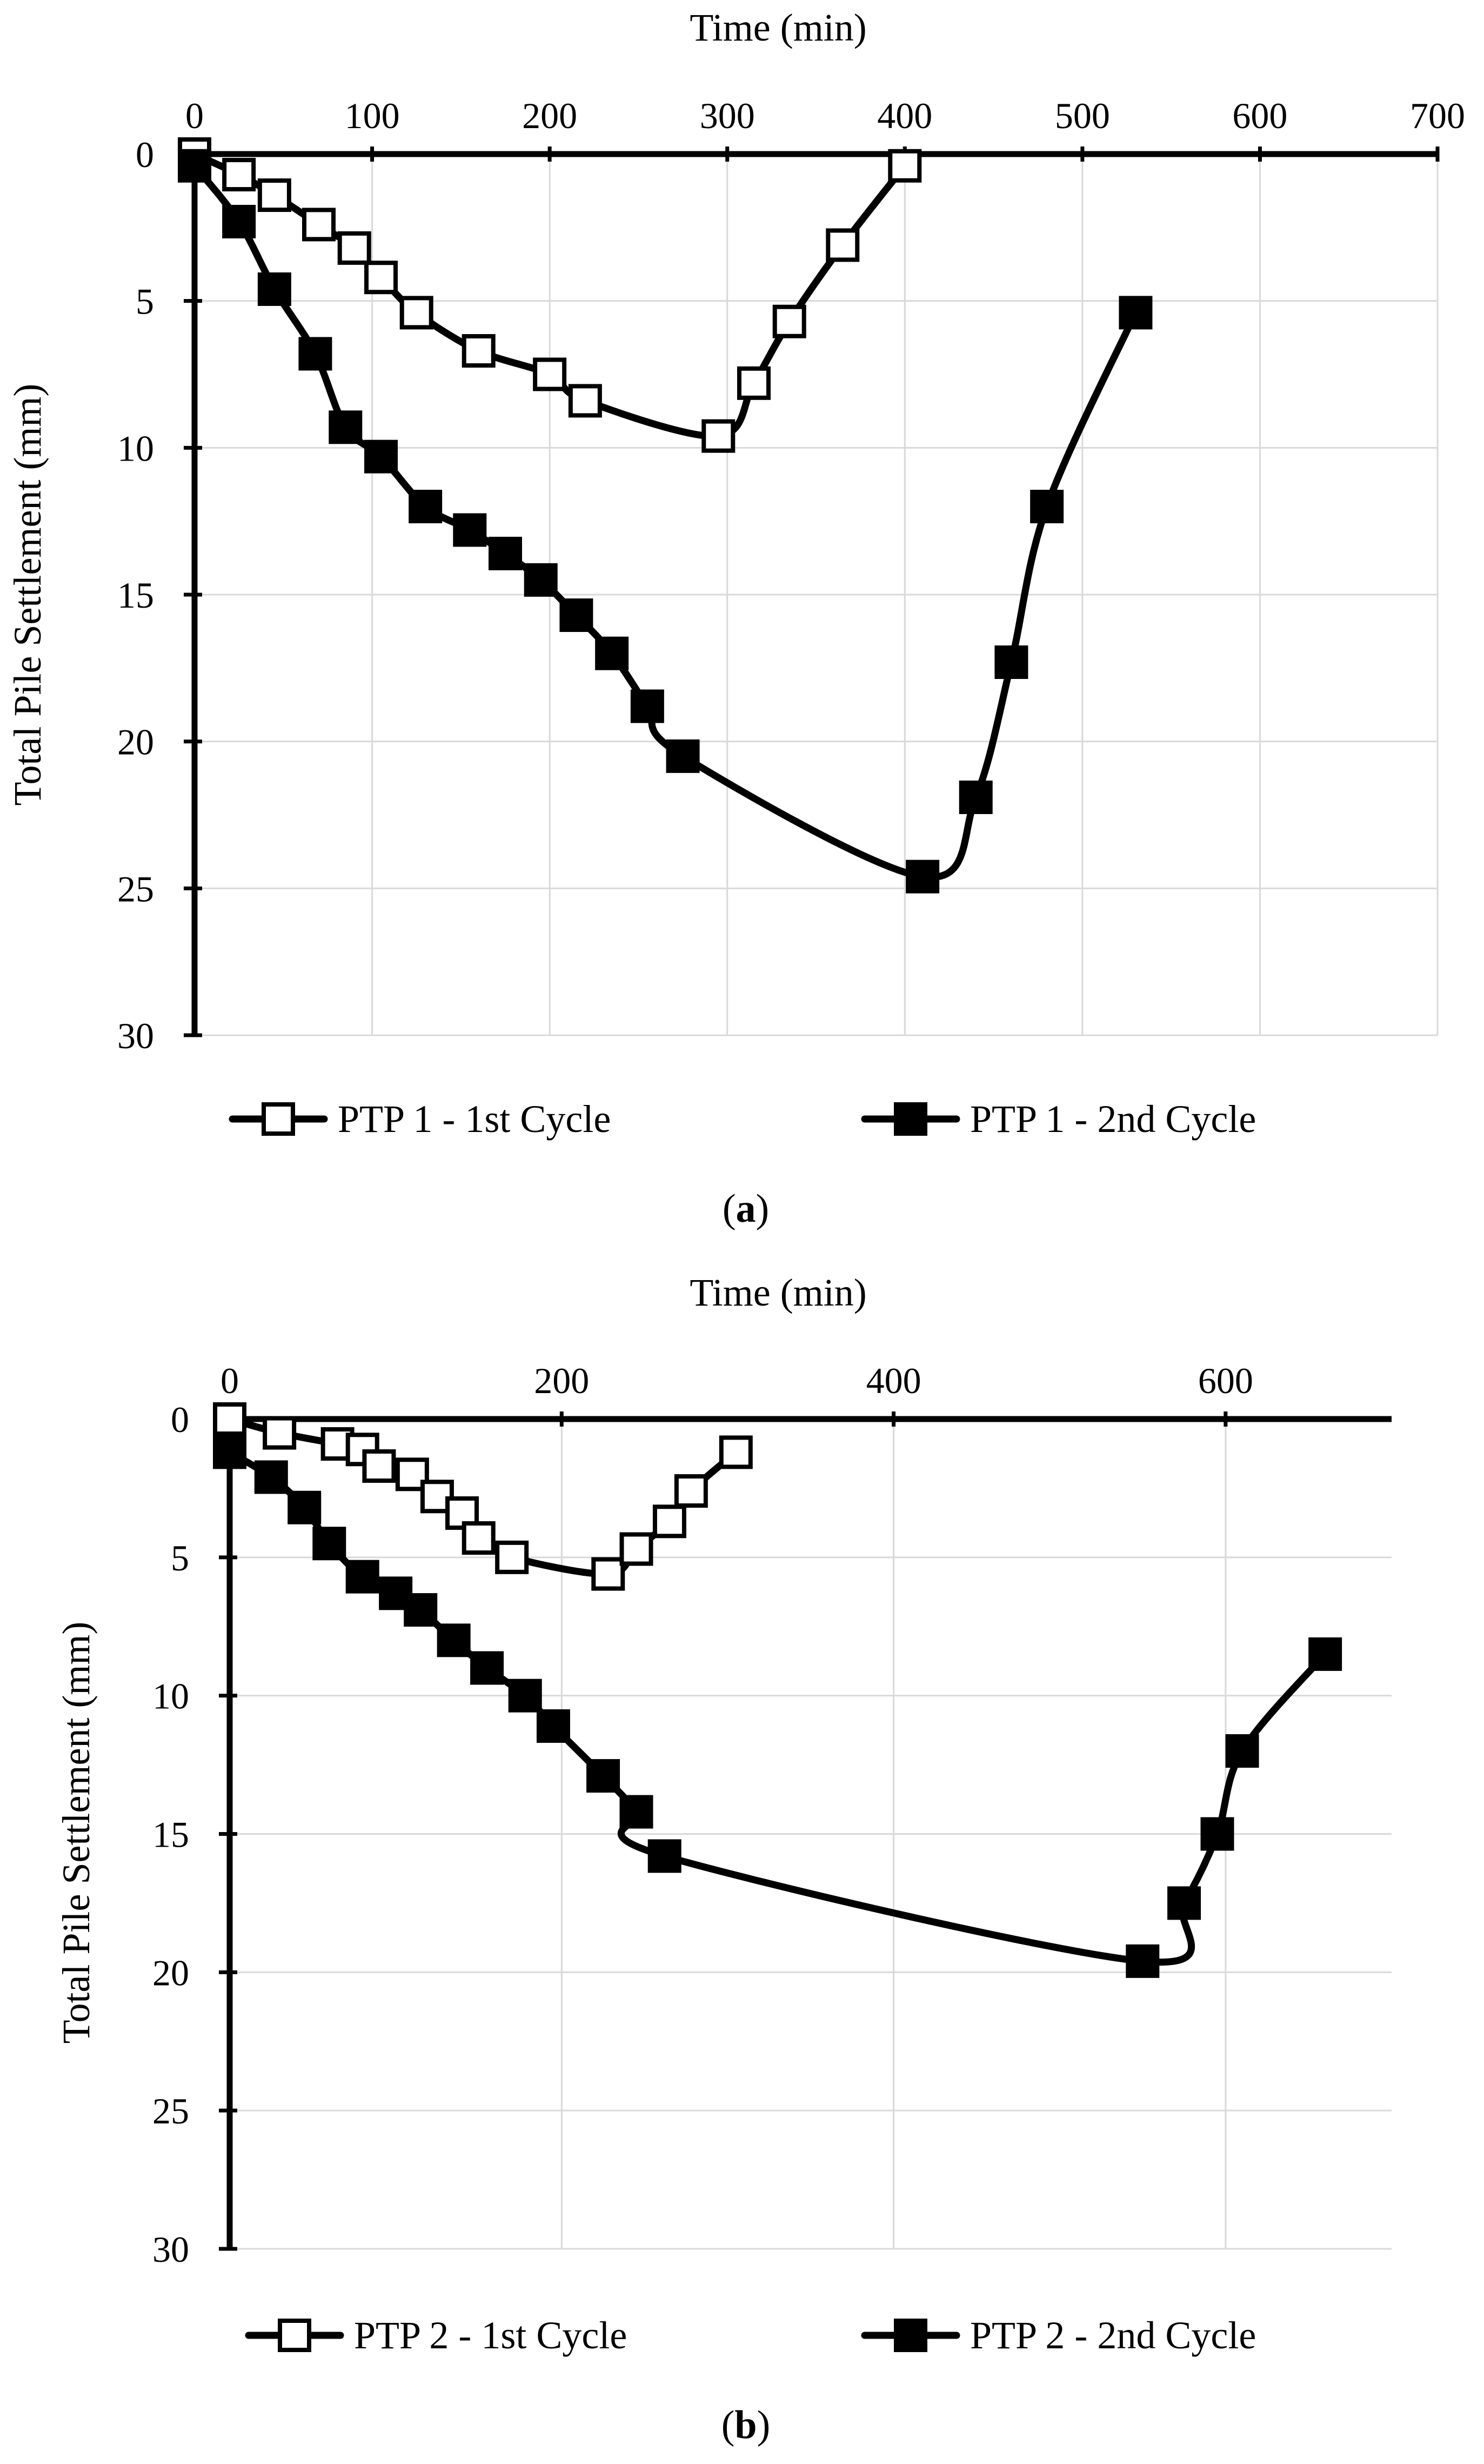  Describe the element at coordinates (1082, 115) in the screenshot. I see `x-tick-label: 500` at that location.